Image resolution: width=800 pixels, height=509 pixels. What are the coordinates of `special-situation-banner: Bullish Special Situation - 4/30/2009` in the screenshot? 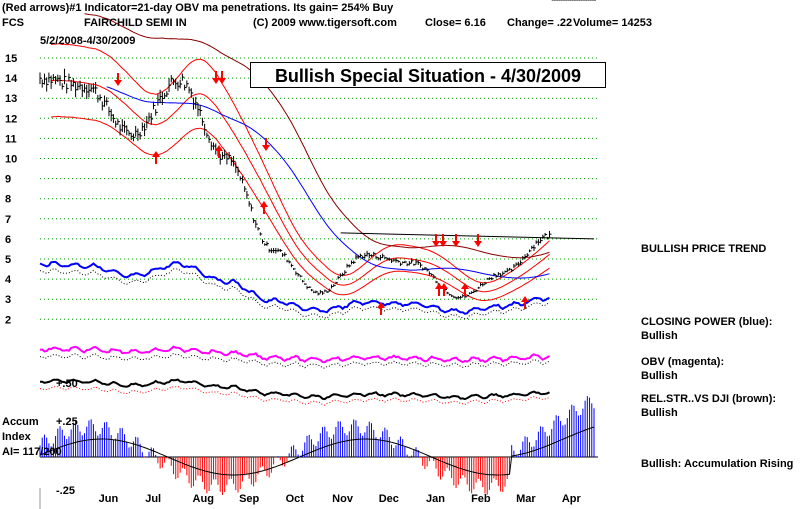 It's located at (428, 75).